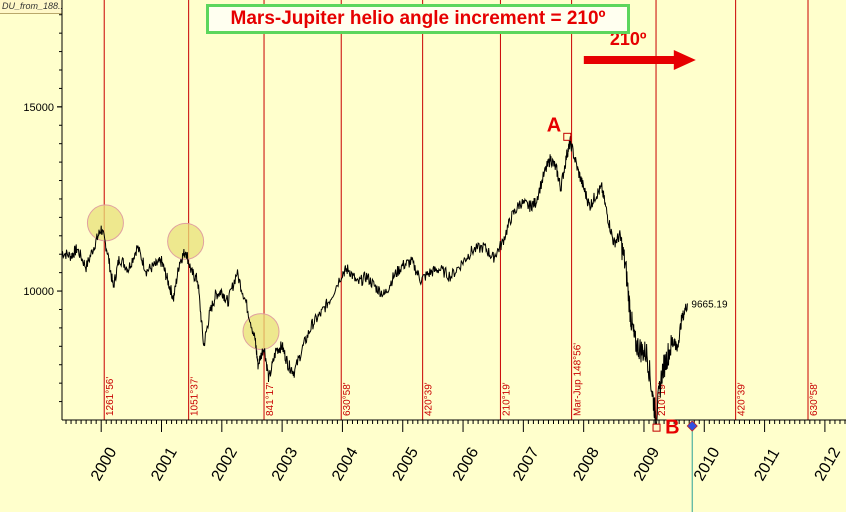 The width and height of the screenshot is (846, 512). Describe the element at coordinates (639, 59) in the screenshot. I see `annotation-arrow` at that location.